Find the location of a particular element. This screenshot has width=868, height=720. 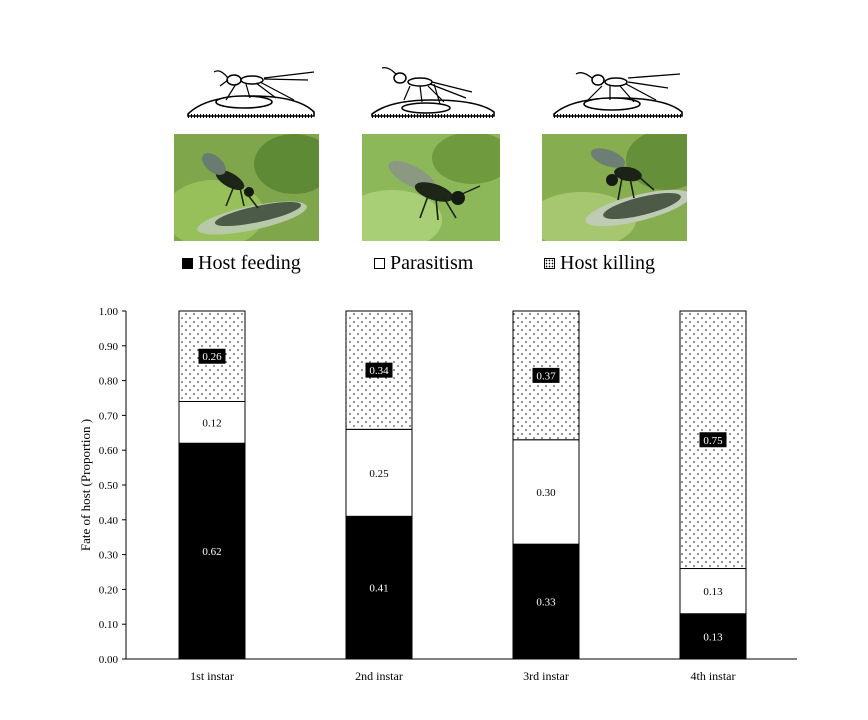

legend-item-host-feeding: Host feeding is located at coordinates (241, 263).